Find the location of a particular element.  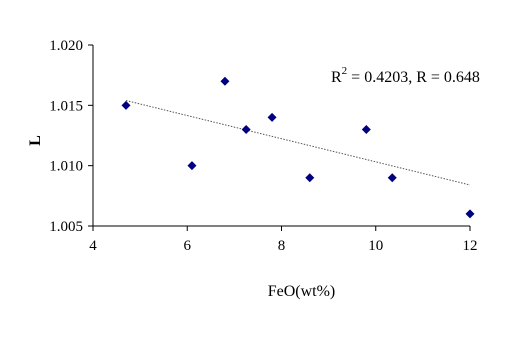

x-tick-label: 6 is located at coordinates (188, 246).